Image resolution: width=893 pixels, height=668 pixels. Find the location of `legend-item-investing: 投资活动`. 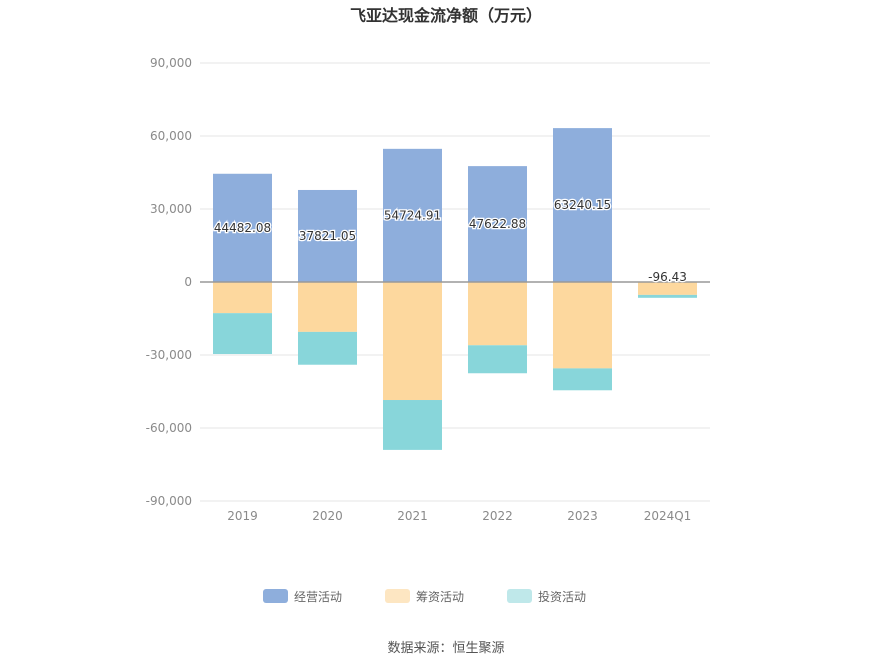

legend-item-investing: 投资活动 is located at coordinates (546, 596).